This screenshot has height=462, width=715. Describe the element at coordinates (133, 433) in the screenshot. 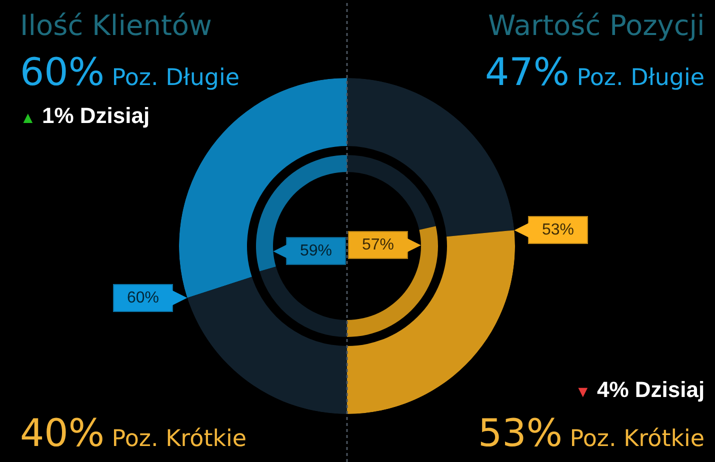

I see `text: 40% Poz. Krótkie` at that location.